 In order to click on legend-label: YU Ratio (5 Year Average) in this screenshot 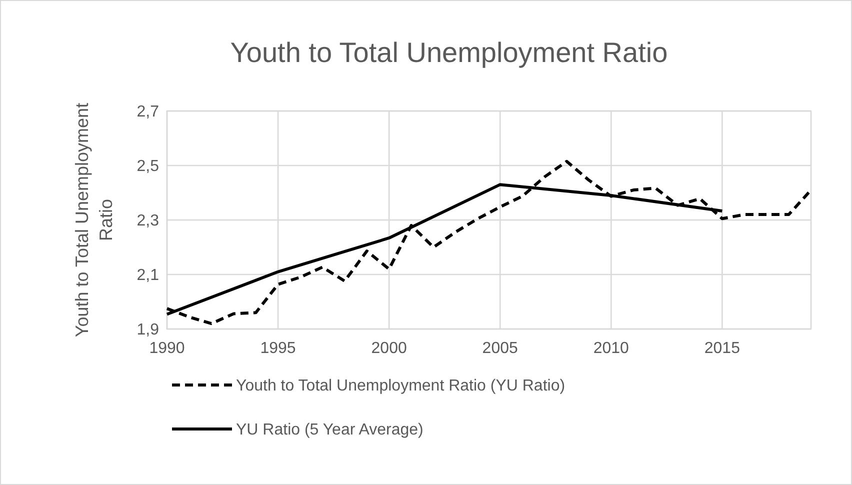, I will do `click(330, 430)`.